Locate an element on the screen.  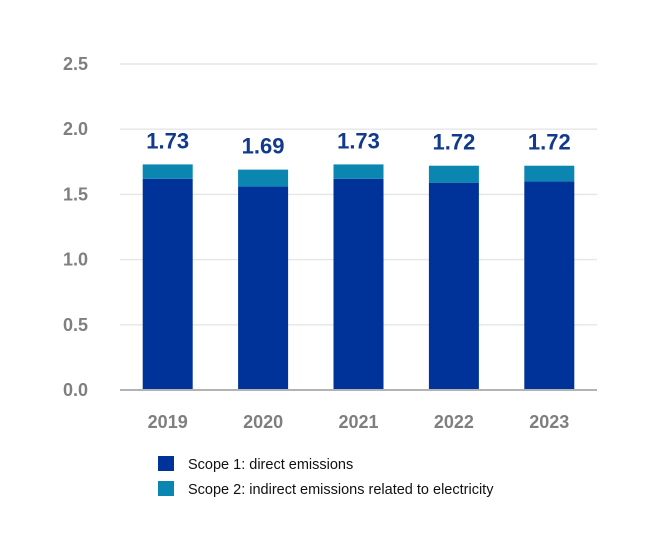
x-tick-label: 2020 is located at coordinates (263, 422).